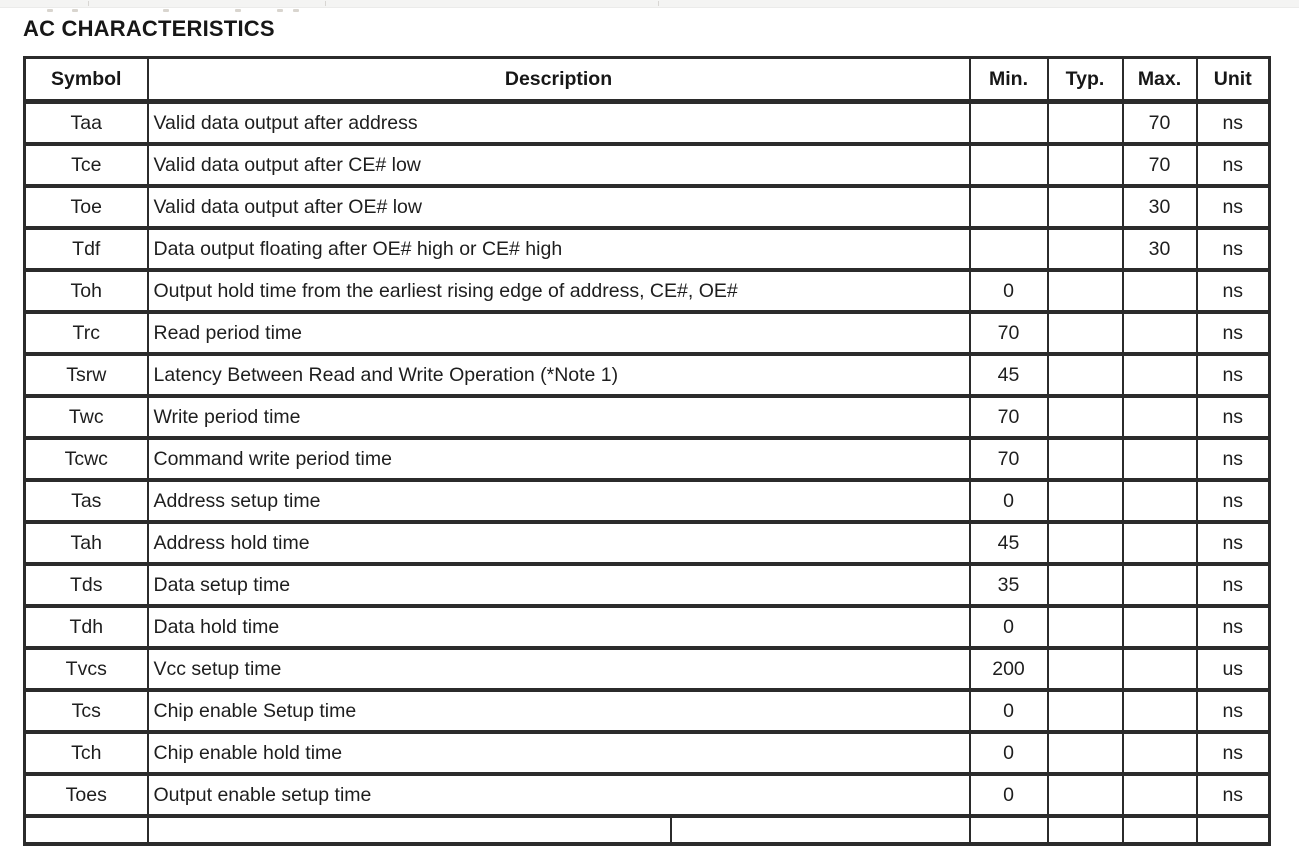 The height and width of the screenshot is (846, 1299). Describe the element at coordinates (86, 585) in the screenshot. I see `symbol-cell: Tds` at that location.